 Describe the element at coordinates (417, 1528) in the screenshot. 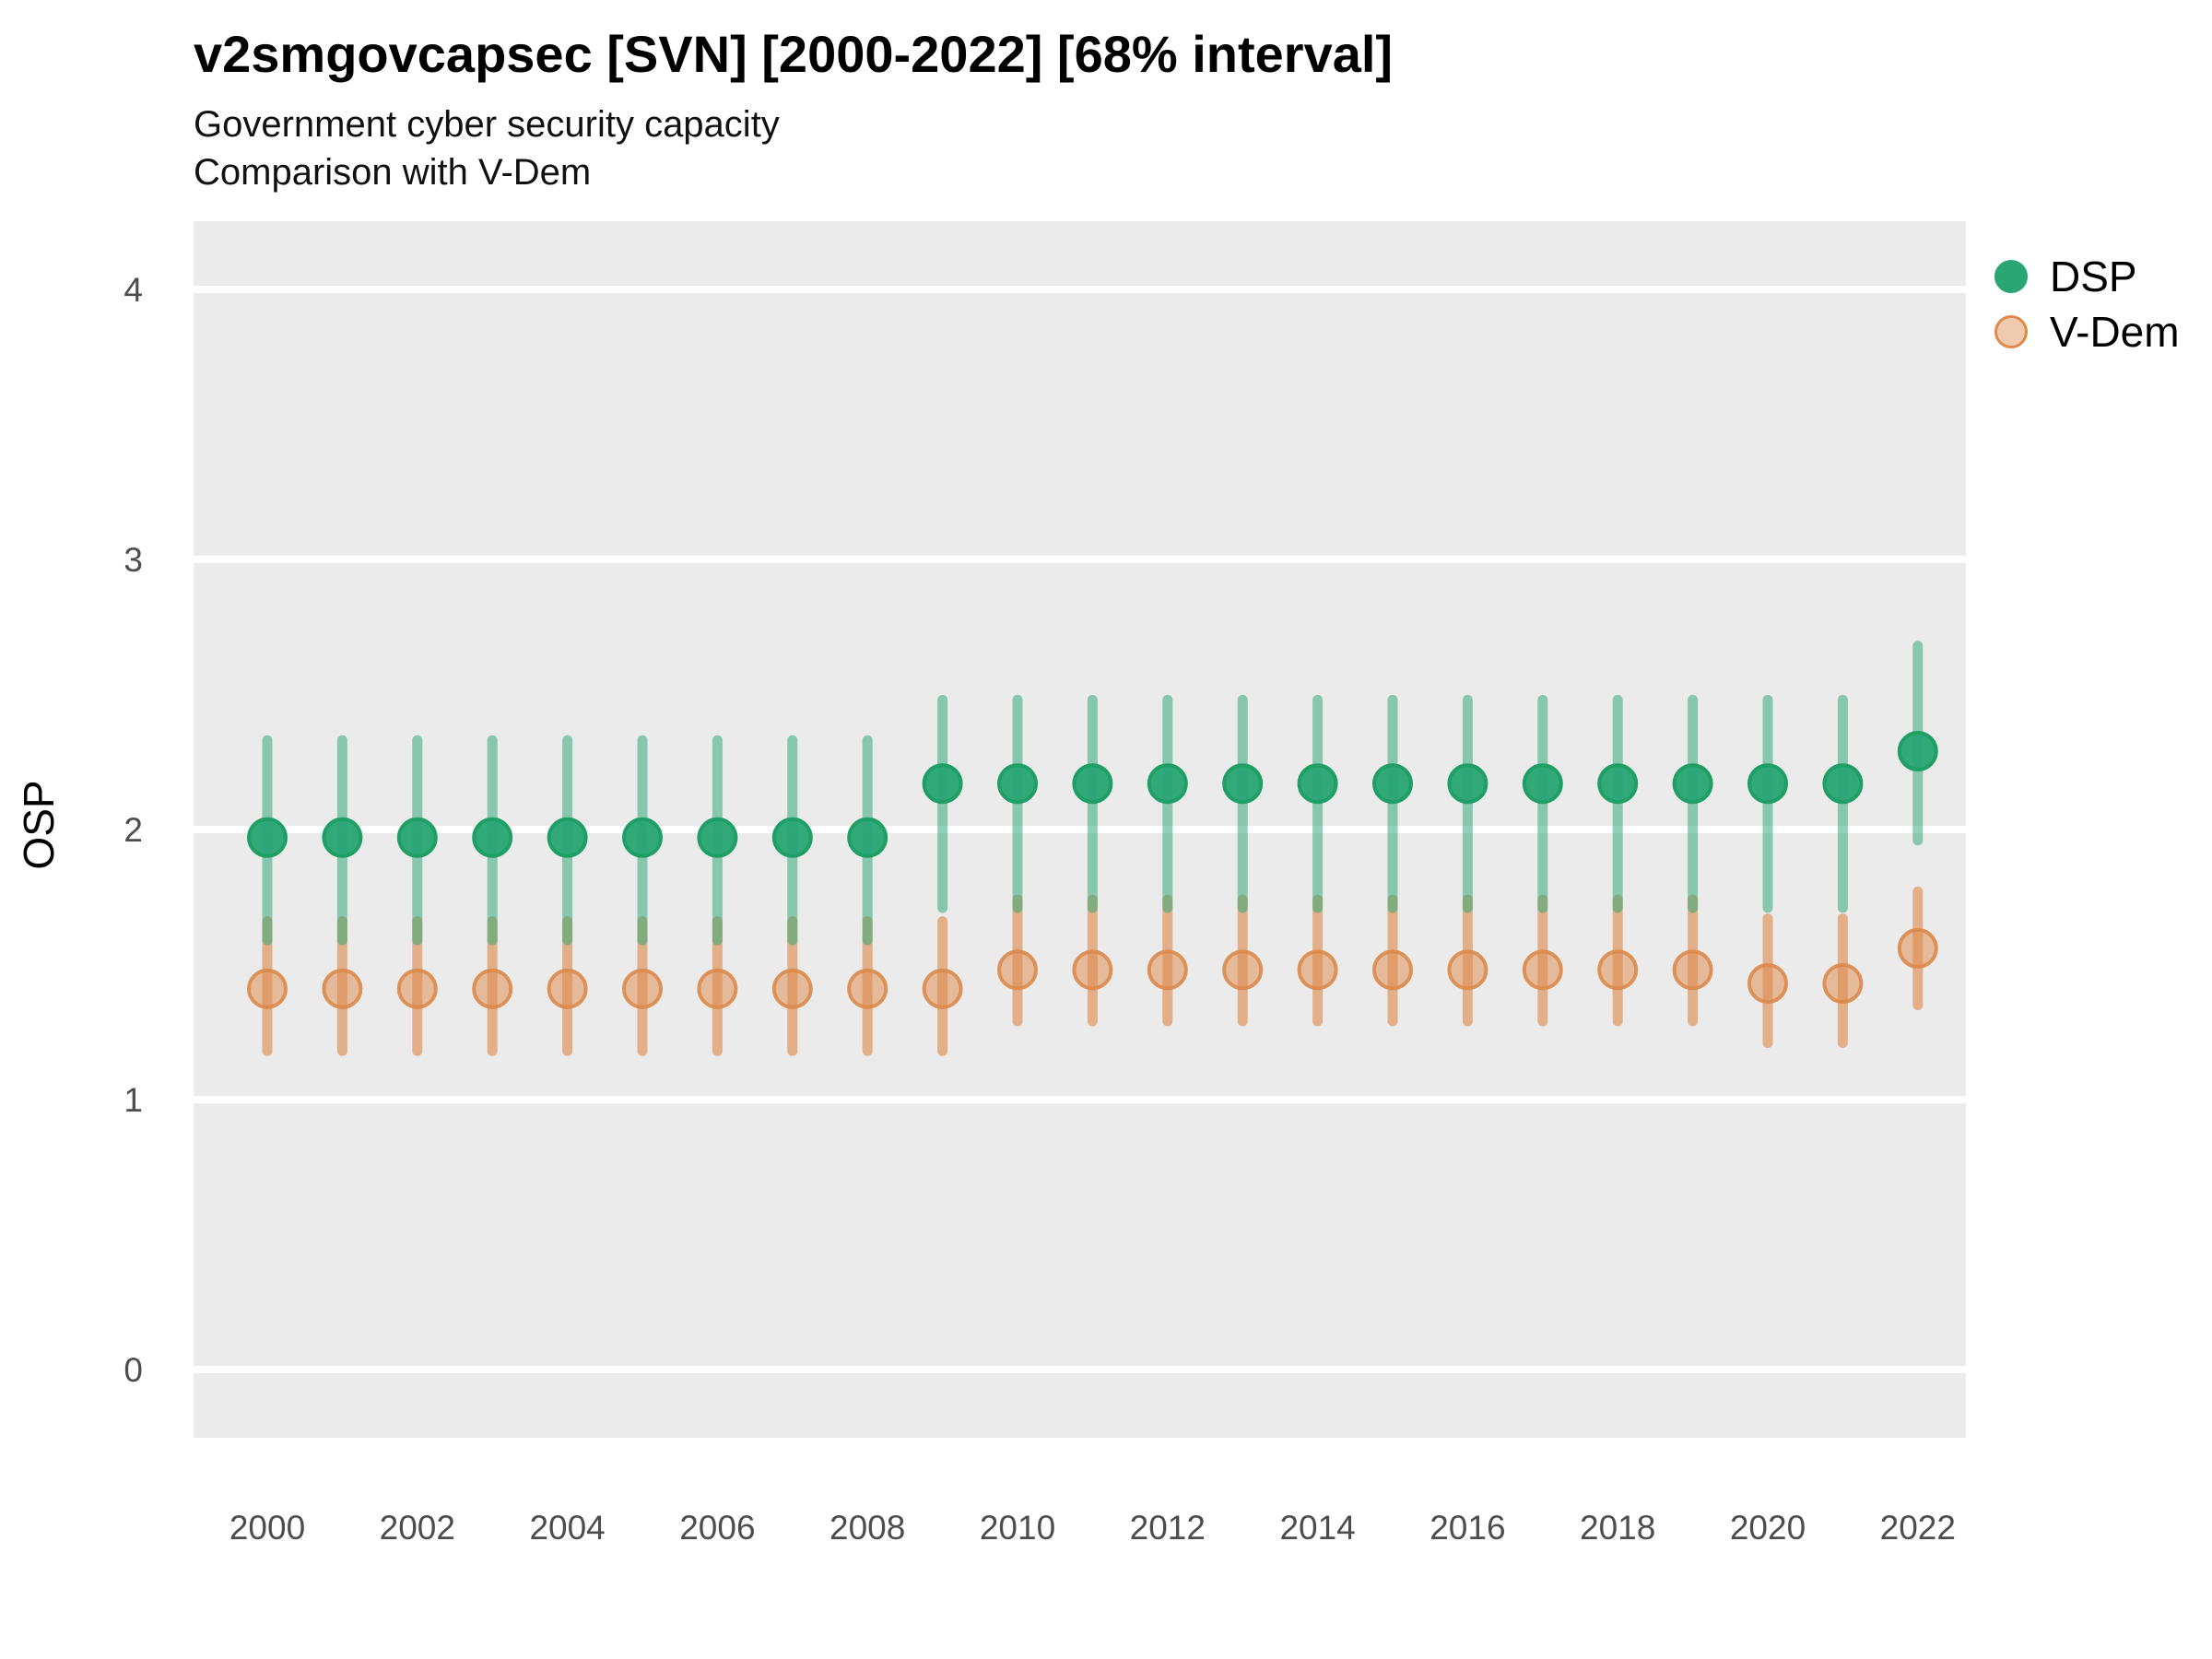

I see `x-tick-label-2002: 2002` at that location.